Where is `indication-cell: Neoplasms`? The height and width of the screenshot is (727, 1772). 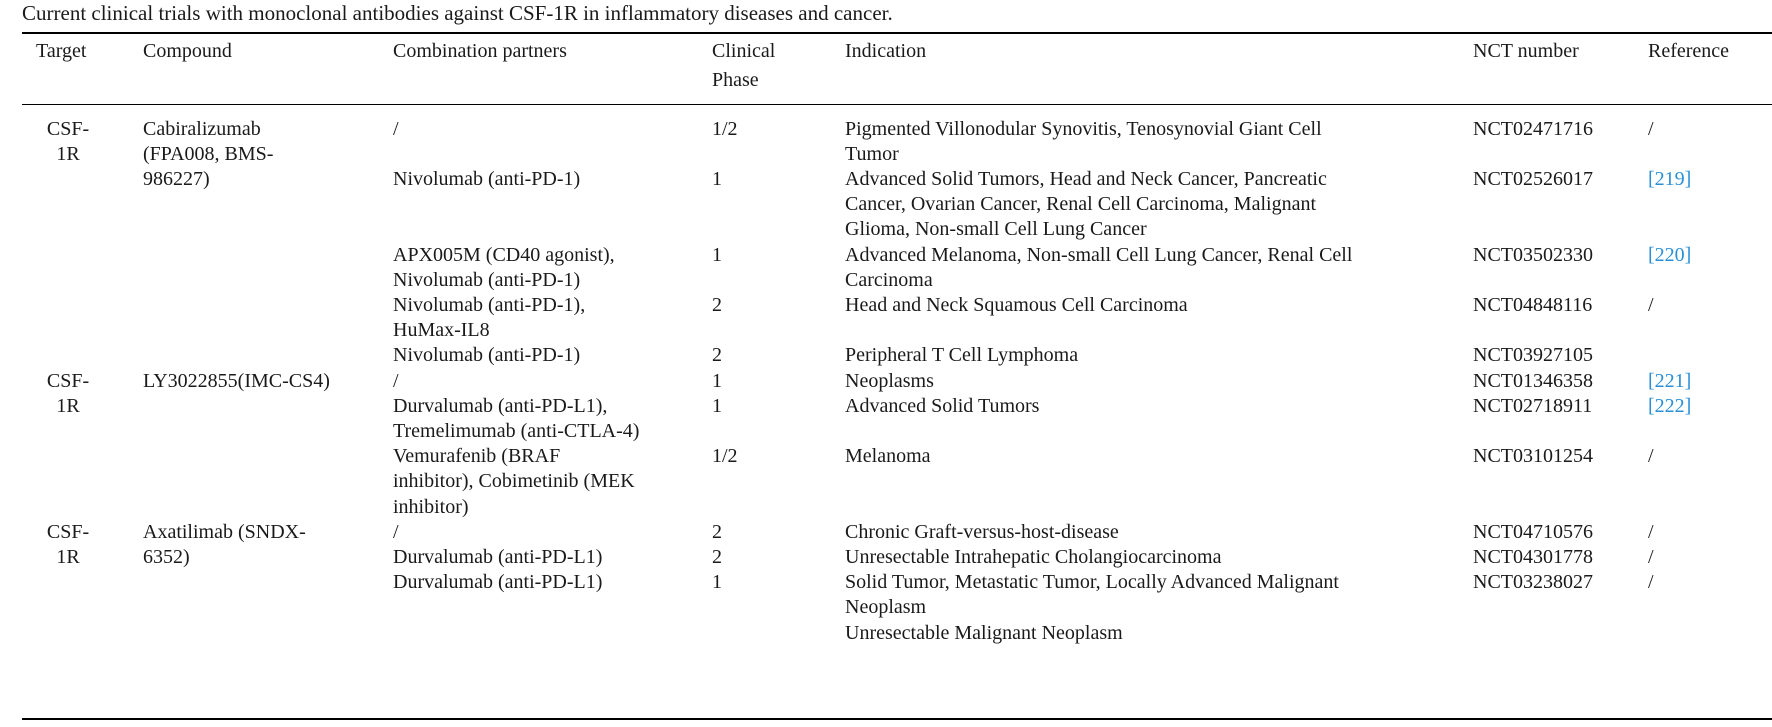 indication-cell: Neoplasms is located at coordinates (889, 381).